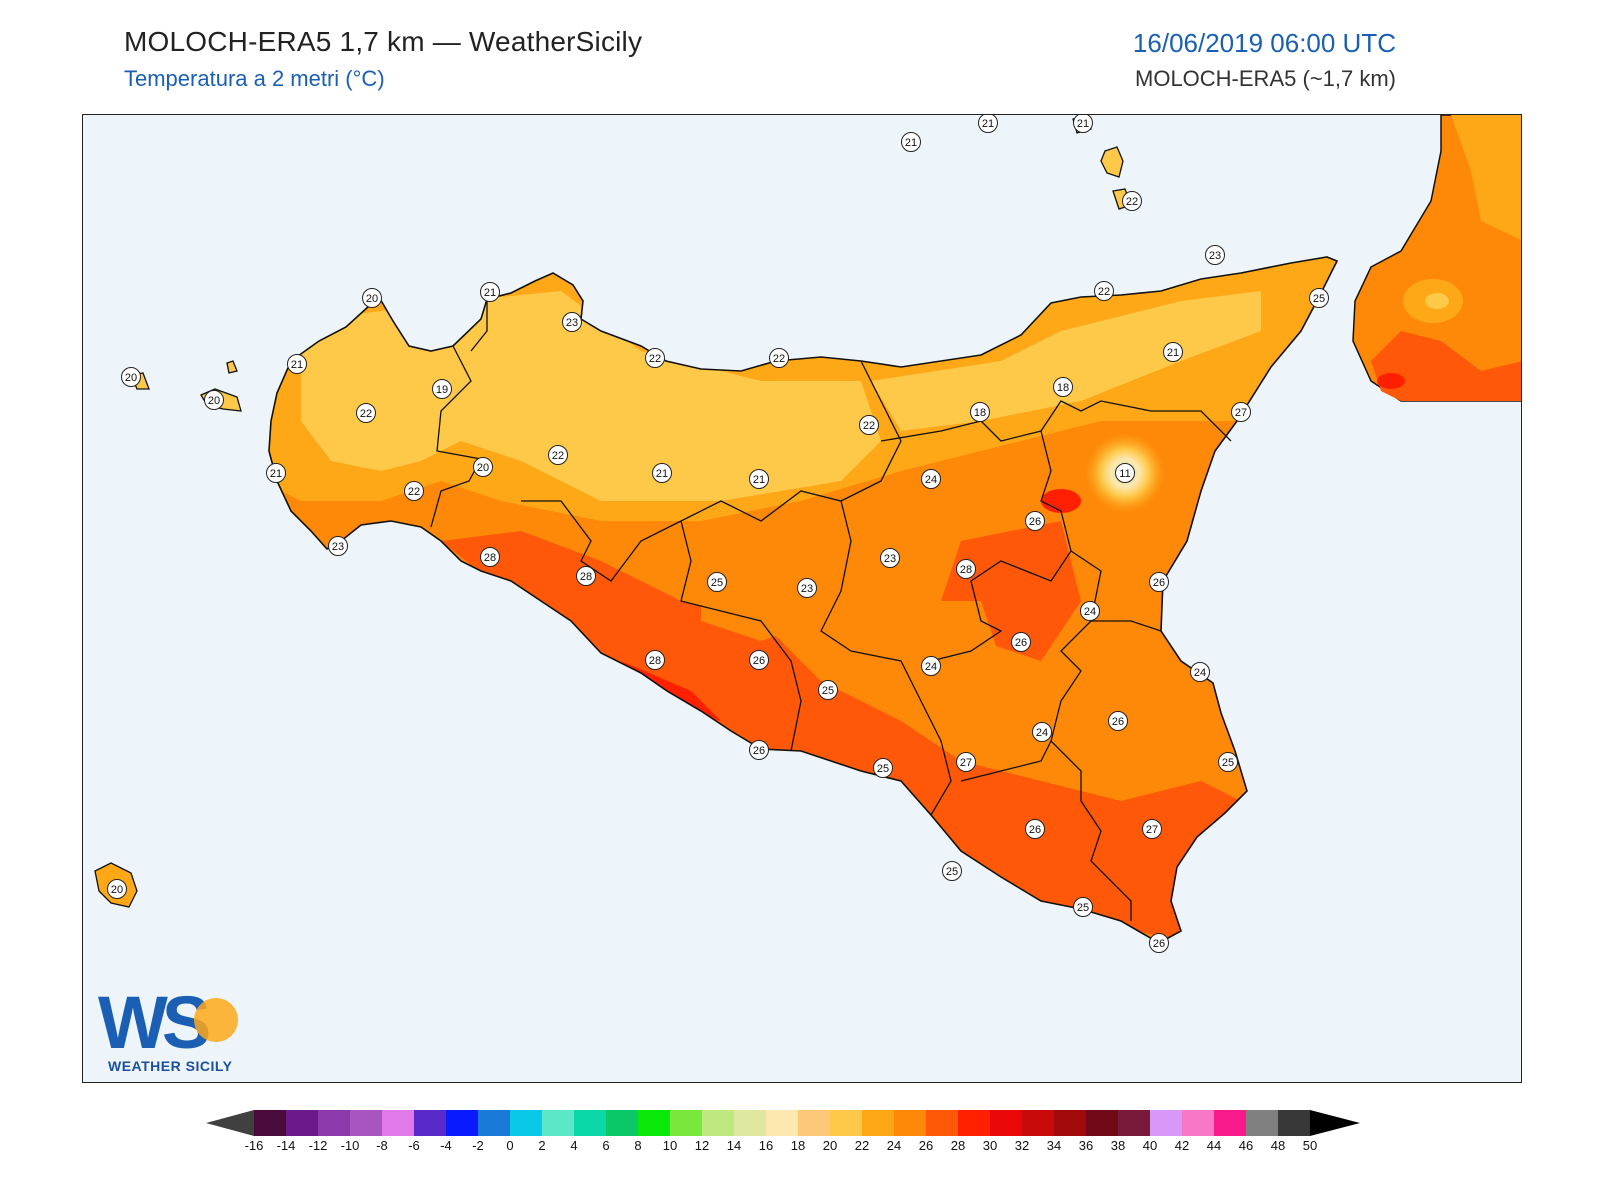 The height and width of the screenshot is (1200, 1600). Describe the element at coordinates (510, 1145) in the screenshot. I see `colorbar-tick-label: 0` at that location.